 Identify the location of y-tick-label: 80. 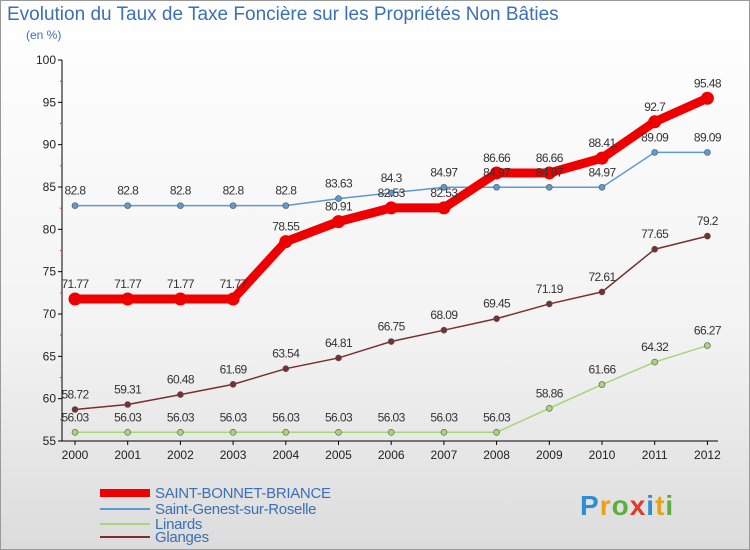
(50, 229).